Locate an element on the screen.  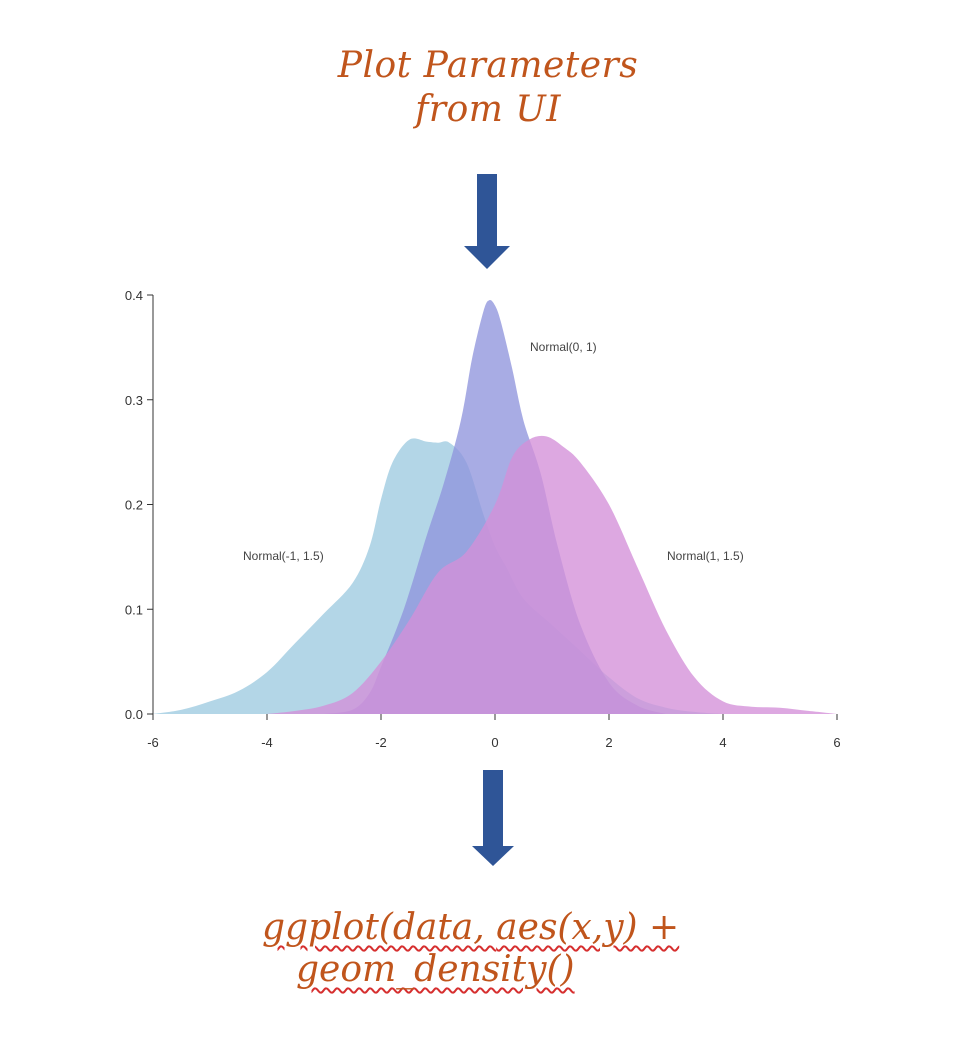
x-tick-label: 0 is located at coordinates (494, 742).